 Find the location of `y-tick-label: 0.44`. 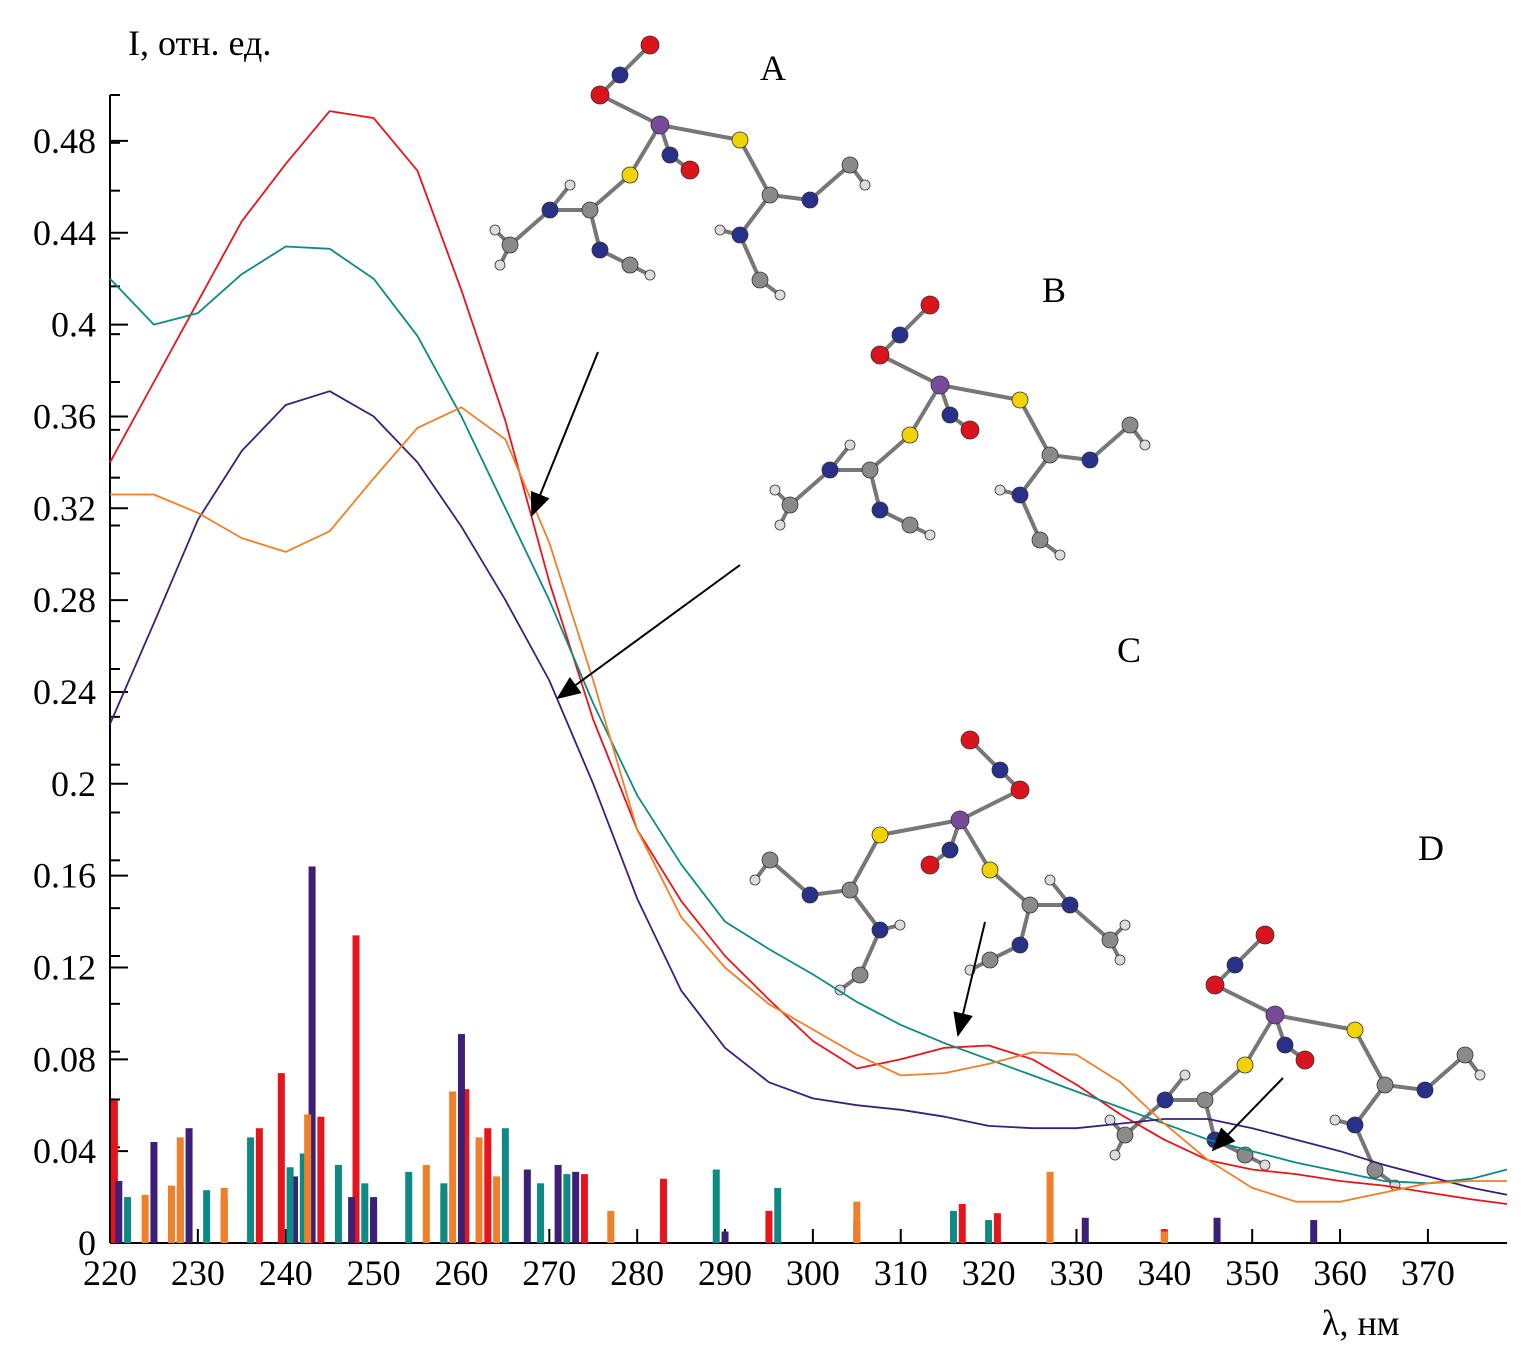

y-tick-label: 0.44 is located at coordinates (64, 233).